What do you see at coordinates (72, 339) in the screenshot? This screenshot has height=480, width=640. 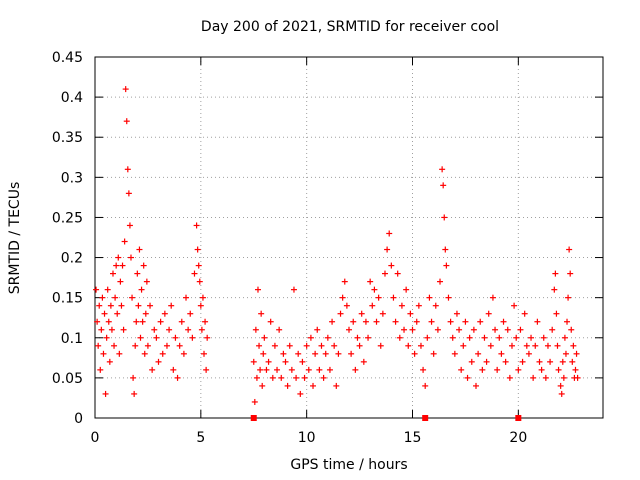 I see `y-tick-label: 0.1` at bounding box center [72, 339].